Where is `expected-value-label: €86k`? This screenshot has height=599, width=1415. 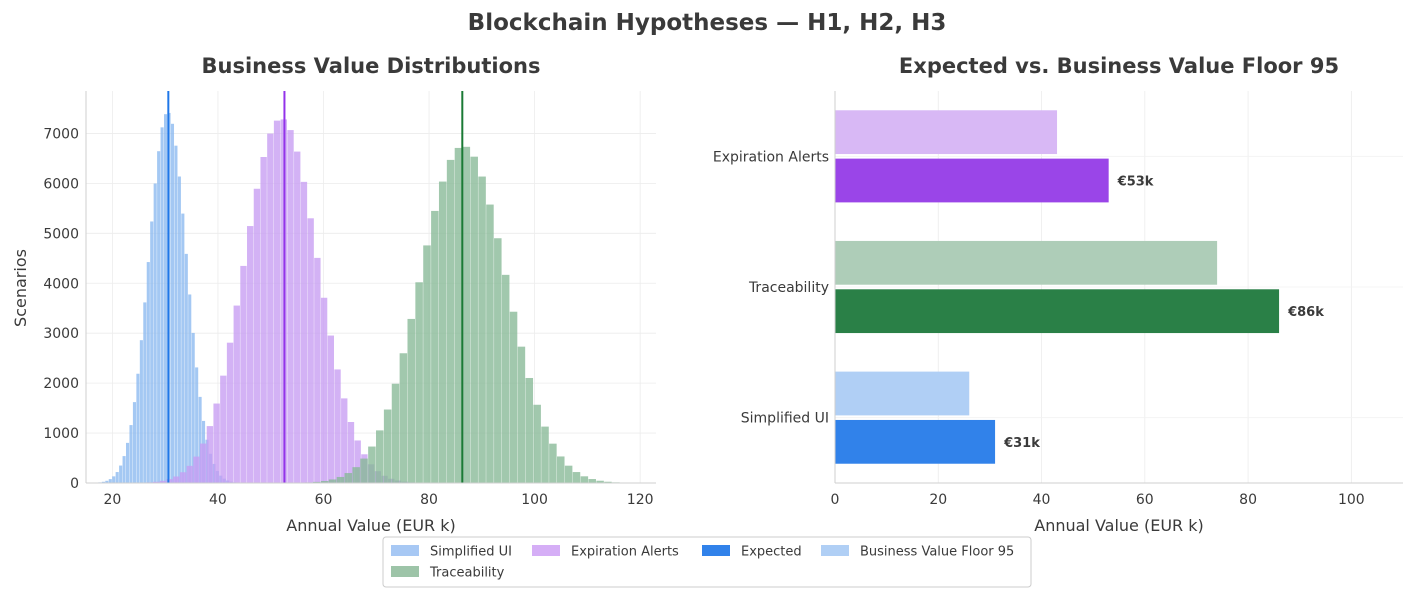 expected-value-label: €86k is located at coordinates (1305, 312).